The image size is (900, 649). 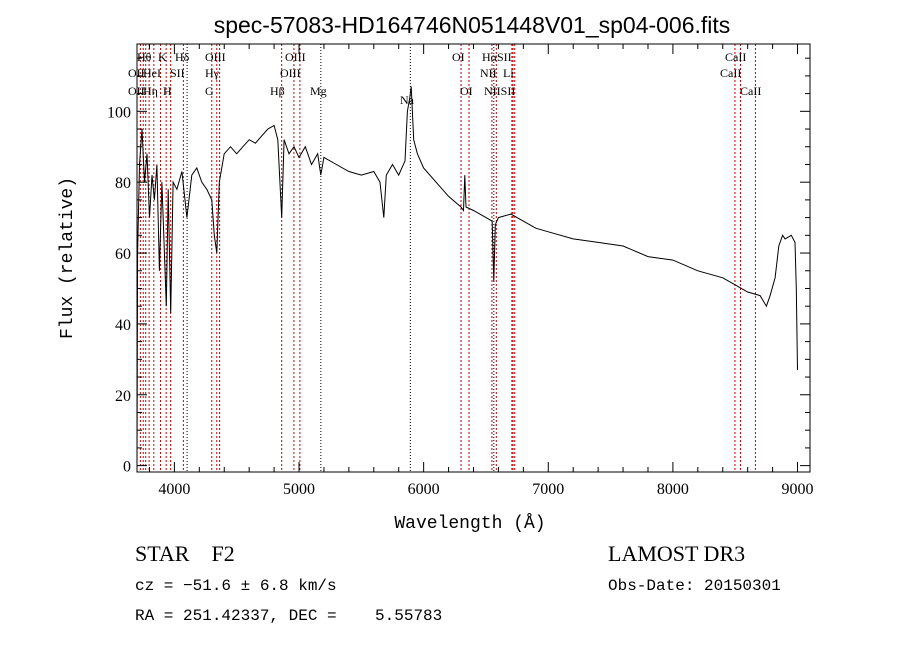 I want to click on x-tick-label: 4000, so click(x=174, y=489).